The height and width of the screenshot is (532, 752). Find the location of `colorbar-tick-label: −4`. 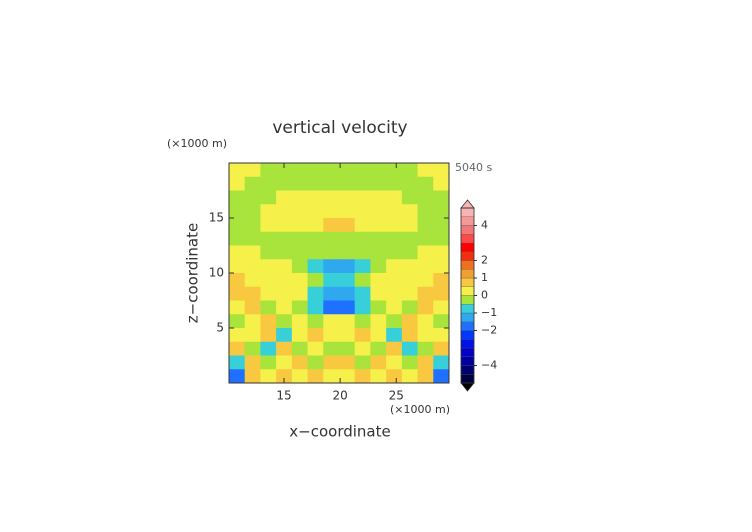

colorbar-tick-label: −4 is located at coordinates (489, 365).